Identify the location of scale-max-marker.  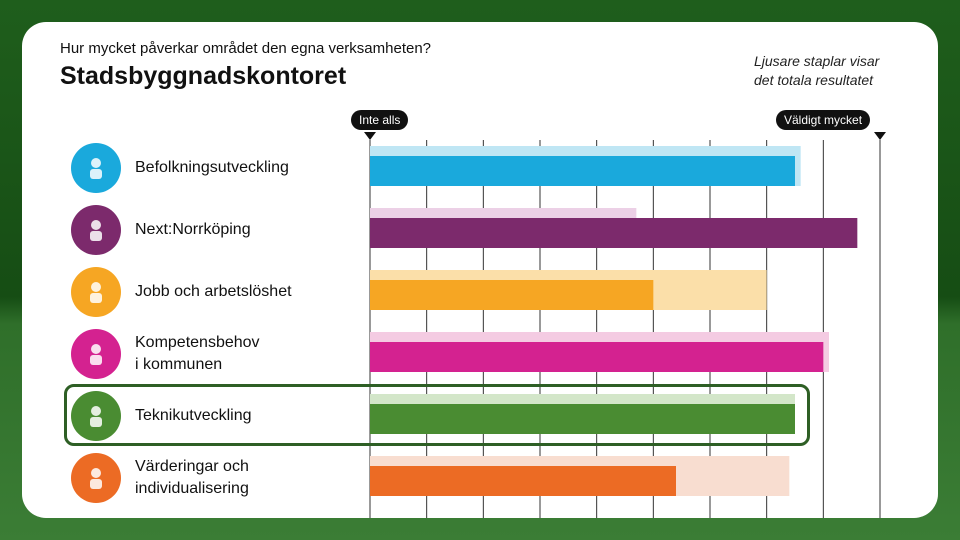
(880, 136).